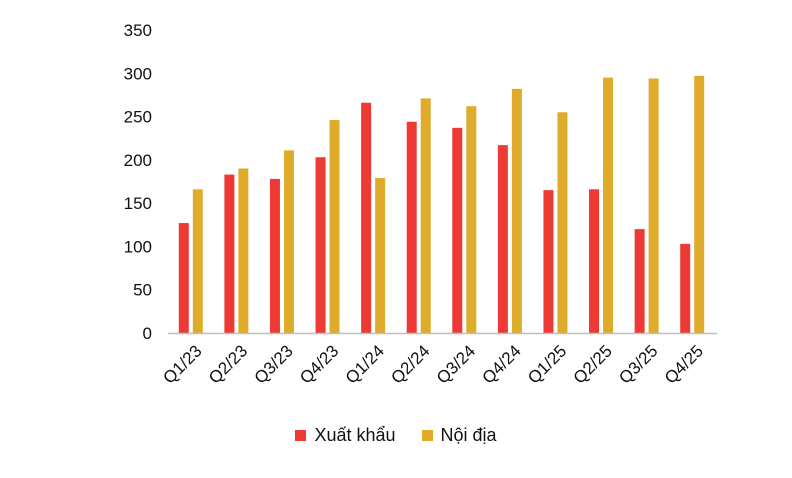  I want to click on x-tick-label: Q4/23, so click(319, 364).